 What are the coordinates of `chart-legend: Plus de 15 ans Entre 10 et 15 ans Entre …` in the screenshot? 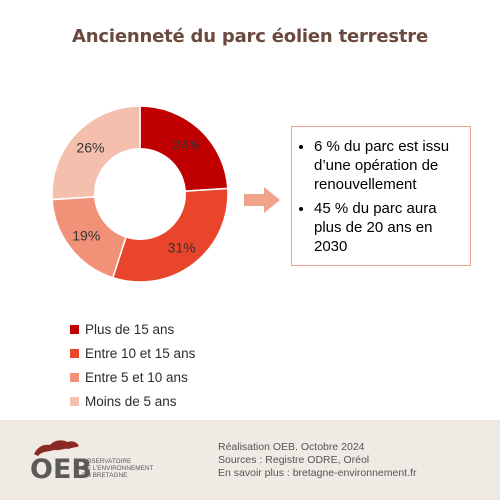 It's located at (132, 366).